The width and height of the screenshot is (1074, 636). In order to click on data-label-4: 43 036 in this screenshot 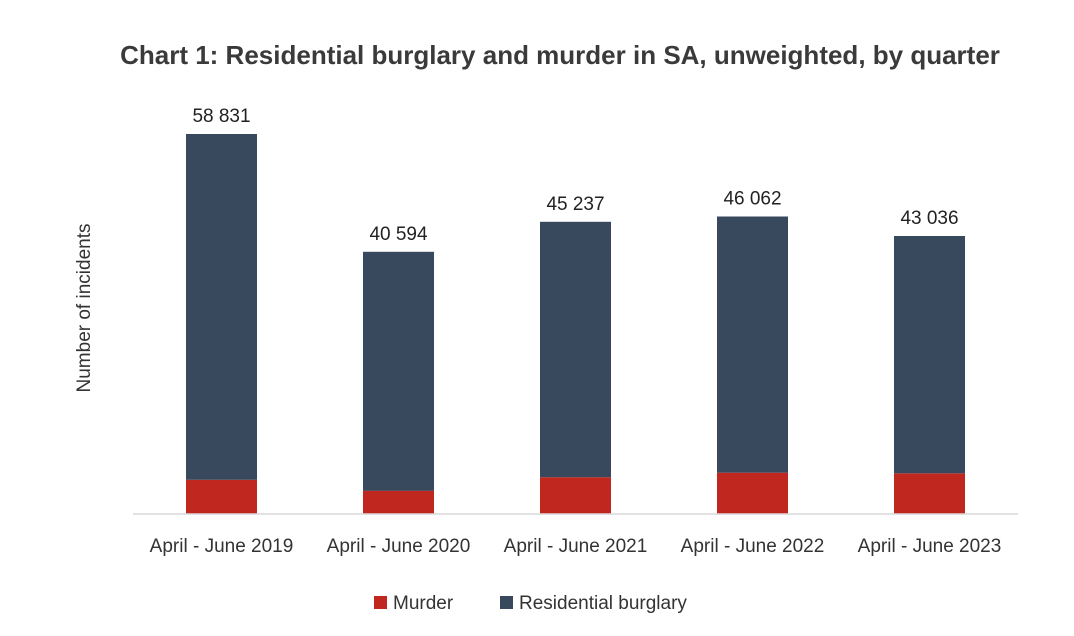, I will do `click(929, 218)`.